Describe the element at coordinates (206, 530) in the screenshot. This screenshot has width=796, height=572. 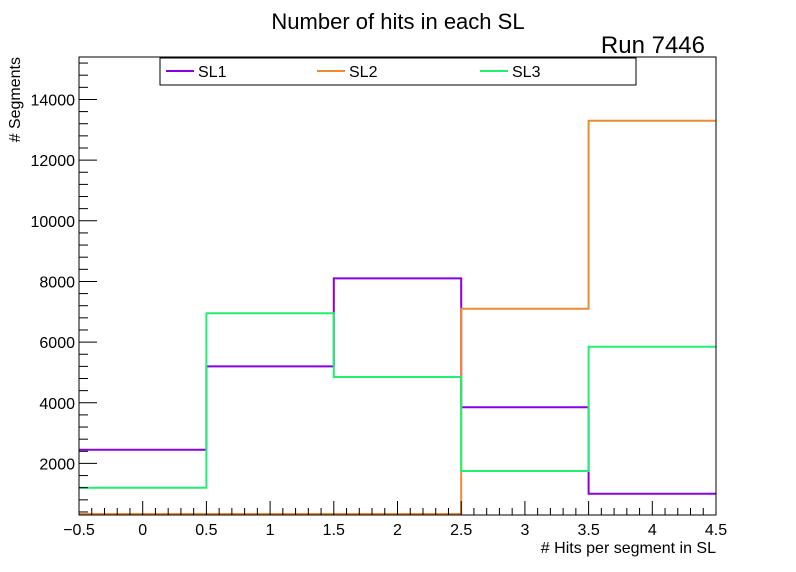
I see `x-tick-label: 0.5` at that location.